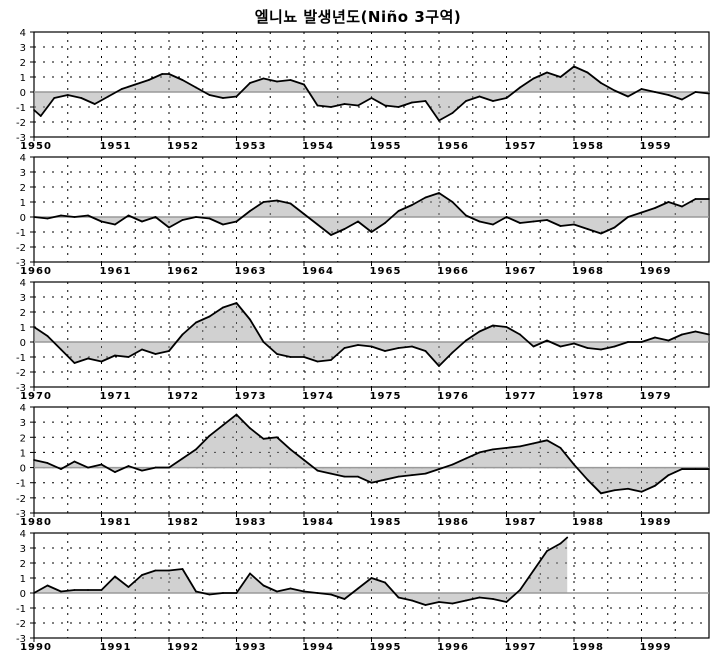 Image resolution: width=716 pixels, height=653 pixels. What do you see at coordinates (588, 522) in the screenshot?
I see `x-tick-label: 1988` at bounding box center [588, 522].